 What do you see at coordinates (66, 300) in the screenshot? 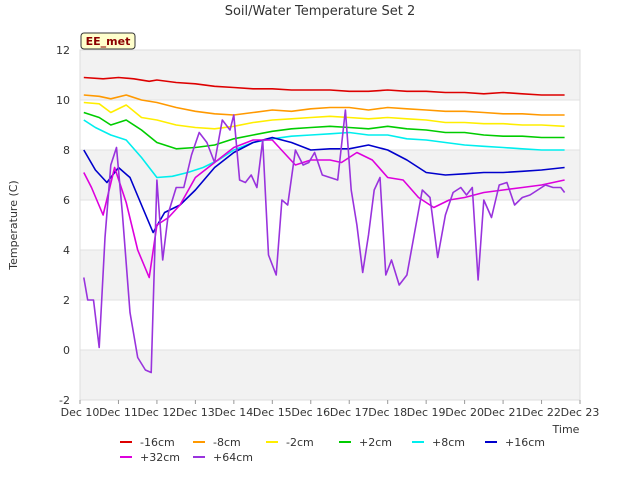
I see `y-tick-label: 2` at bounding box center [66, 300].